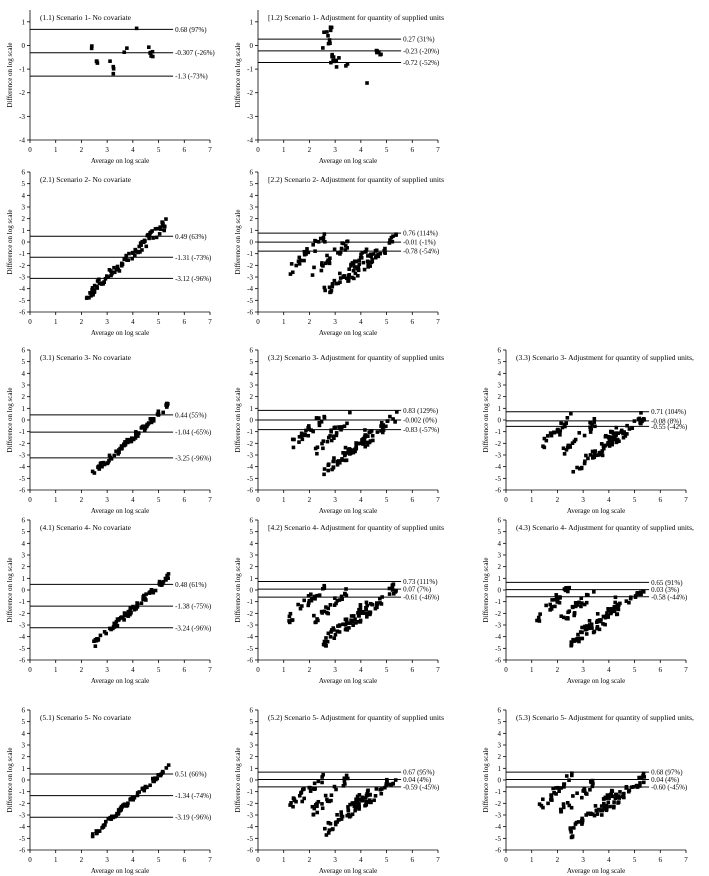  Describe the element at coordinates (24, 781) in the screenshot. I see `y-tick-label: 0` at that location.